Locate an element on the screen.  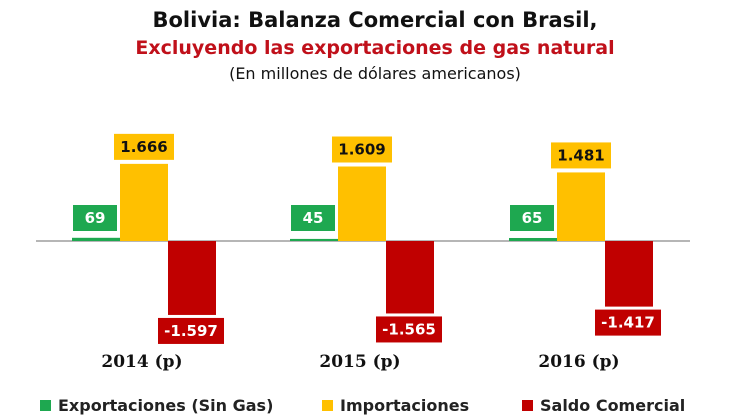
category-label-1: 2014 (p) is located at coordinates (141, 362).